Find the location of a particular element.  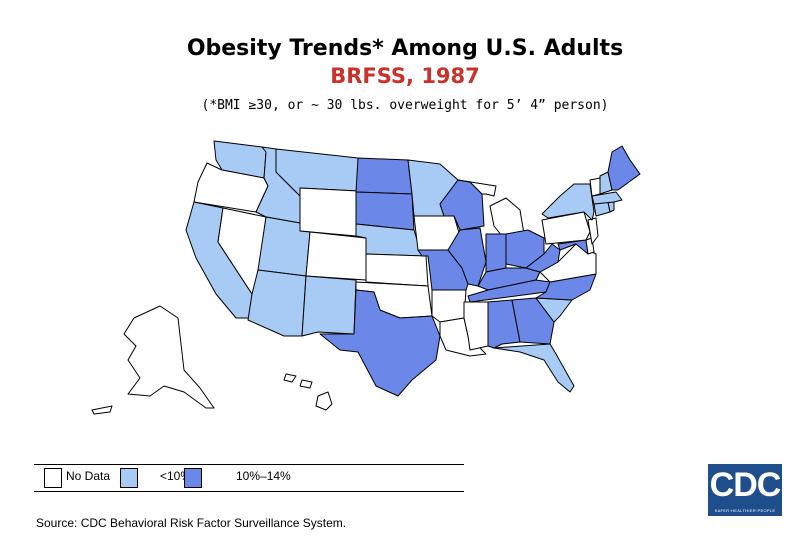

state-ma is located at coordinates (607, 198).